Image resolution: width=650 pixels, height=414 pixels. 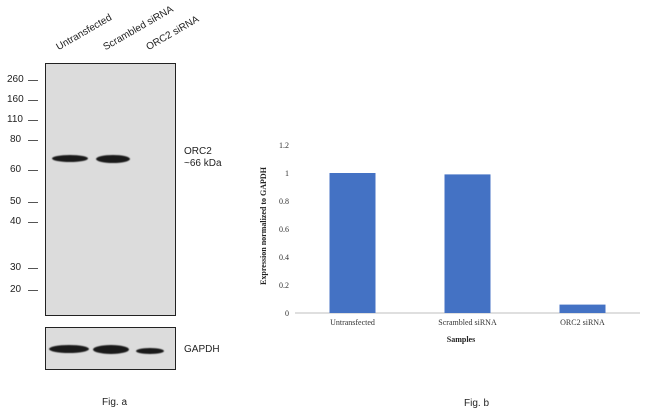 What do you see at coordinates (263, 225) in the screenshot?
I see `y-axis-title: Expression normalized to GAPDH` at bounding box center [263, 225].